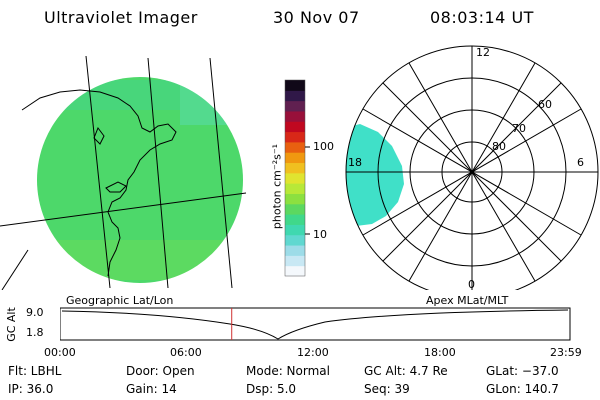 This screenshot has width=600, height=400. What do you see at coordinates (387, 389) in the screenshot?
I see `seq-info: Seq: 39` at bounding box center [387, 389].